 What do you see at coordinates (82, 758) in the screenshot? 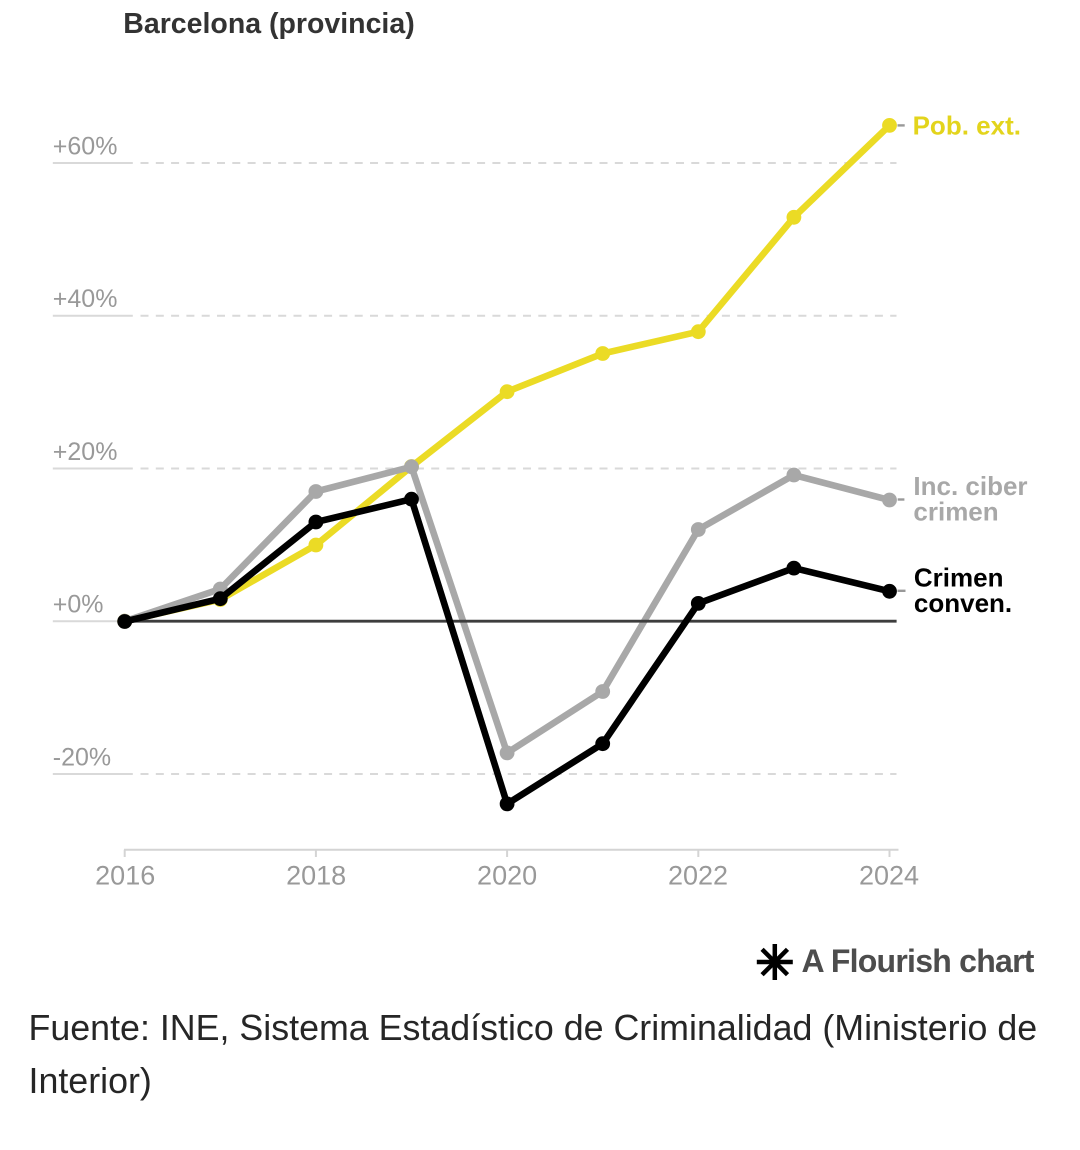
I see `svg-text: -20%` at bounding box center [82, 758].